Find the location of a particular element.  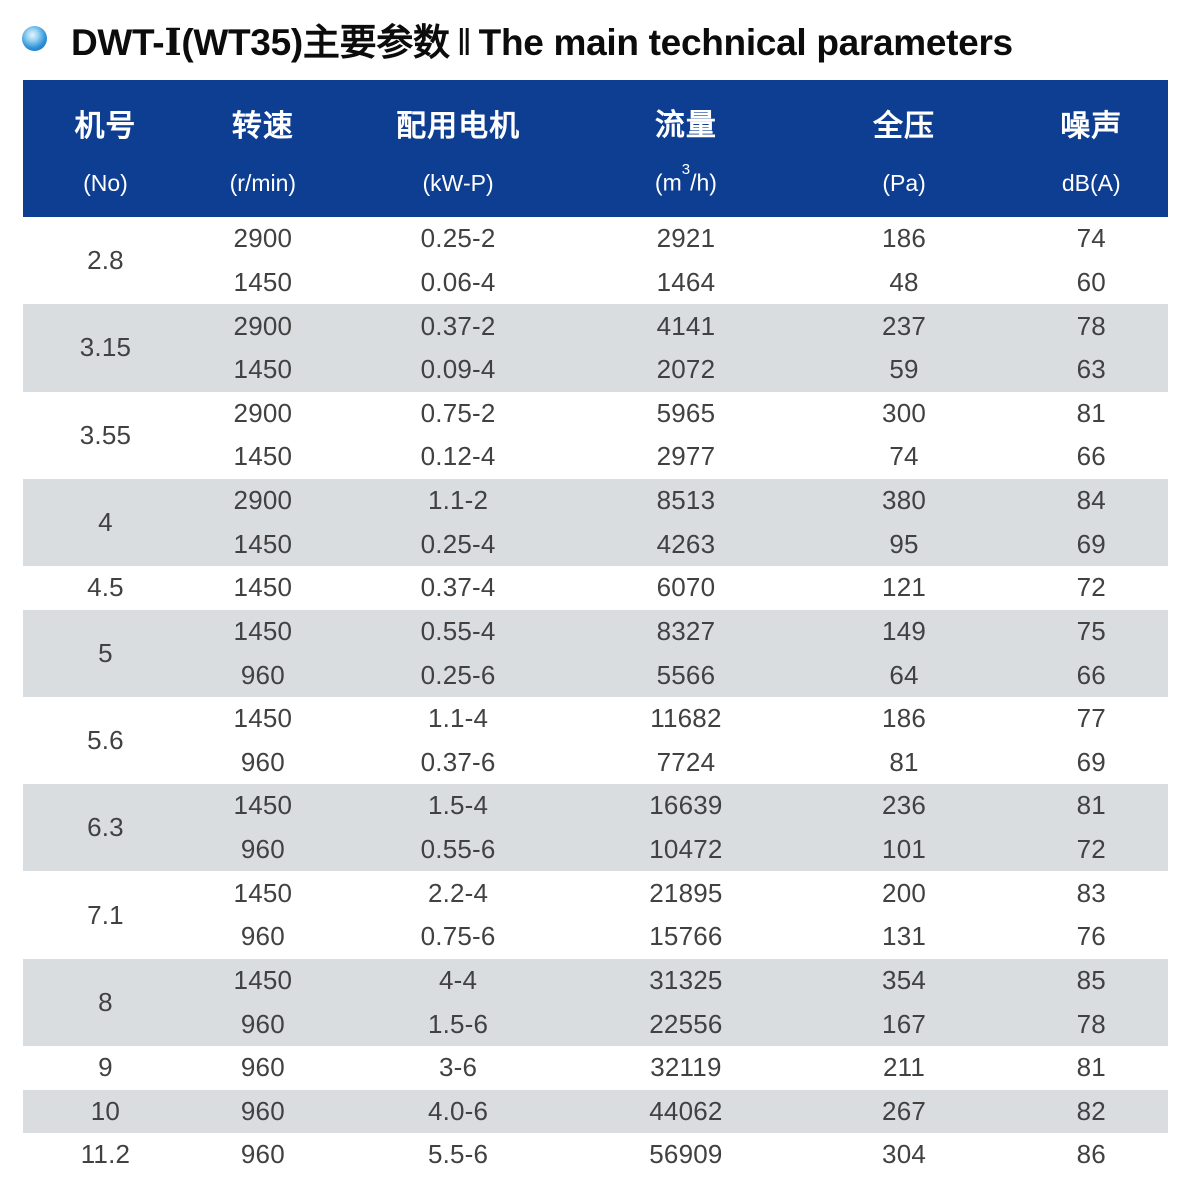

col-header-unit: dB(A) is located at coordinates (1091, 182).